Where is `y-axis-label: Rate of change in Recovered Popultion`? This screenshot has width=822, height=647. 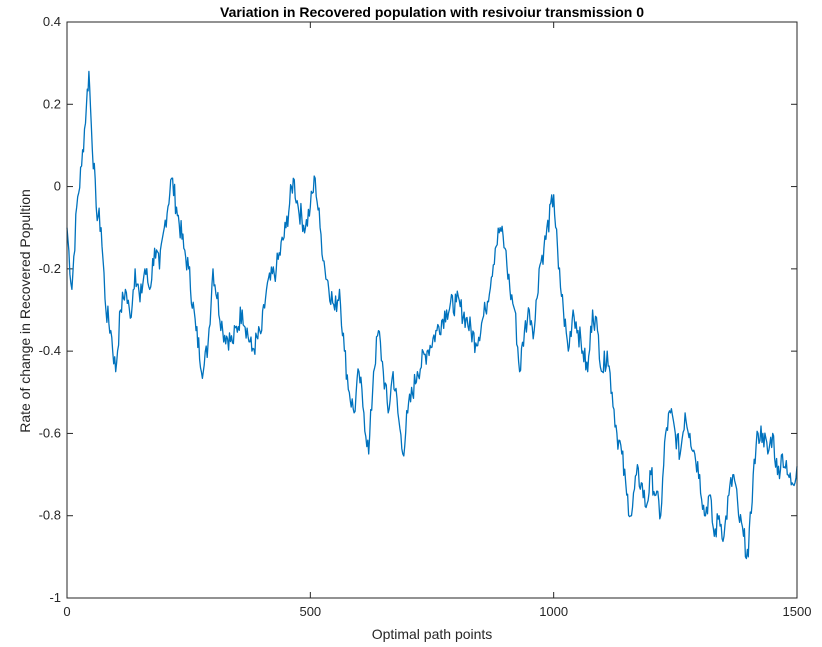 y-axis-label: Rate of change in Recovered Popultion is located at coordinates (25, 311).